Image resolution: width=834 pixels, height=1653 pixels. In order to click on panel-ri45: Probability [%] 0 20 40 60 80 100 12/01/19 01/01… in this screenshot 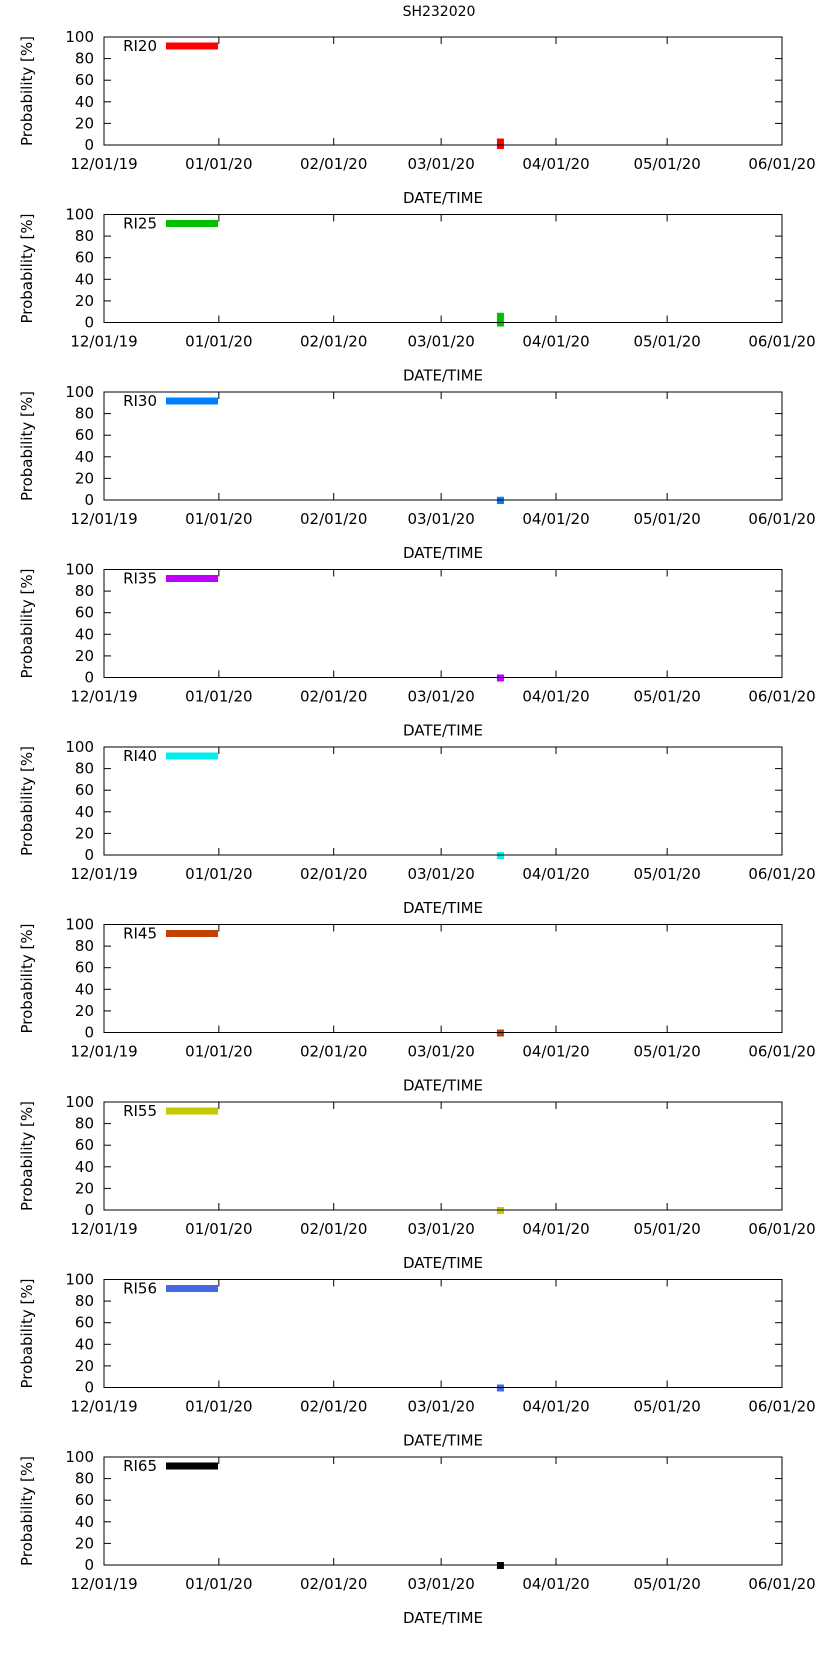, I will do `click(417, 1005)`.